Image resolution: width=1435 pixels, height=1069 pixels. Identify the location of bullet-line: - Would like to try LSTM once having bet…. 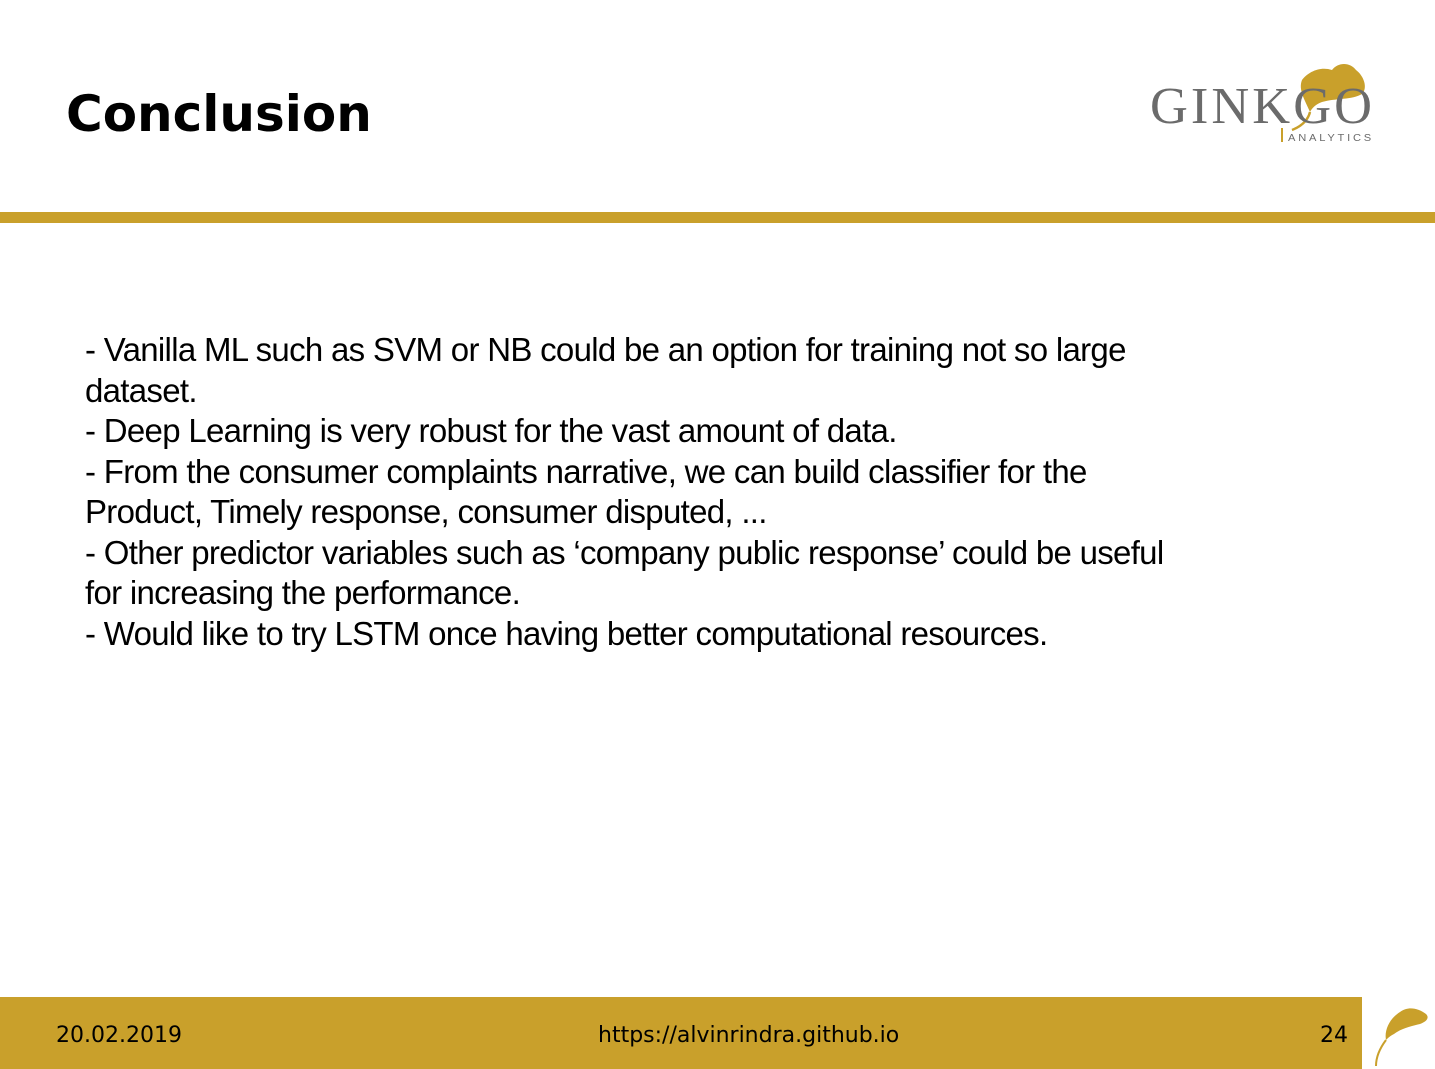
(566, 633).